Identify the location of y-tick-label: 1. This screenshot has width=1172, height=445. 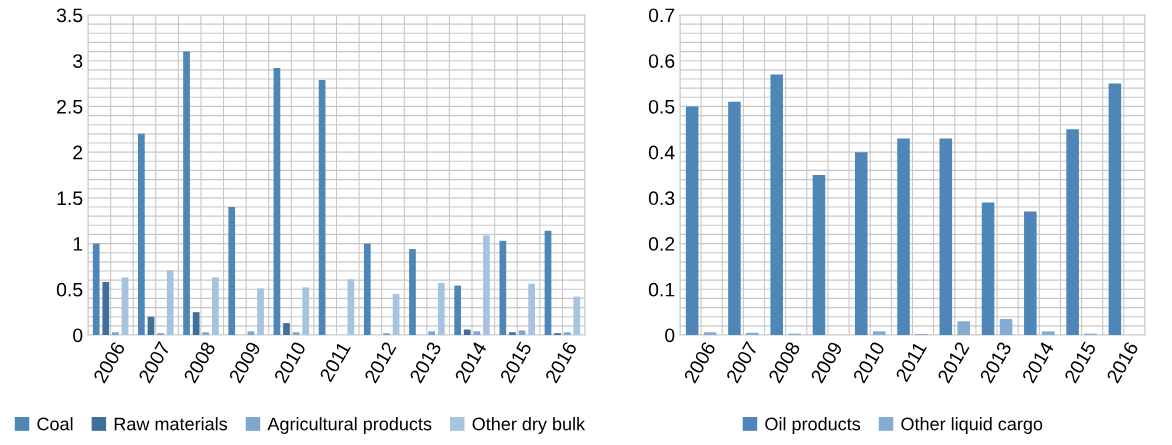
(78, 244).